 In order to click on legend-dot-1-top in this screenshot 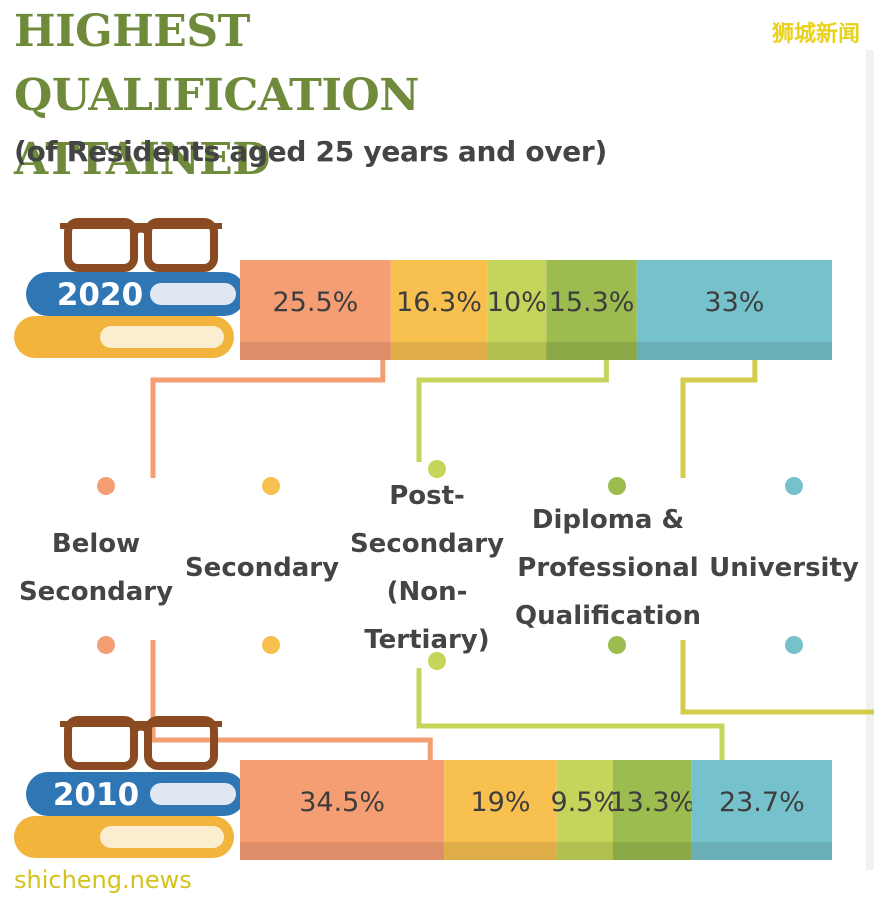, I will do `click(106, 486)`.